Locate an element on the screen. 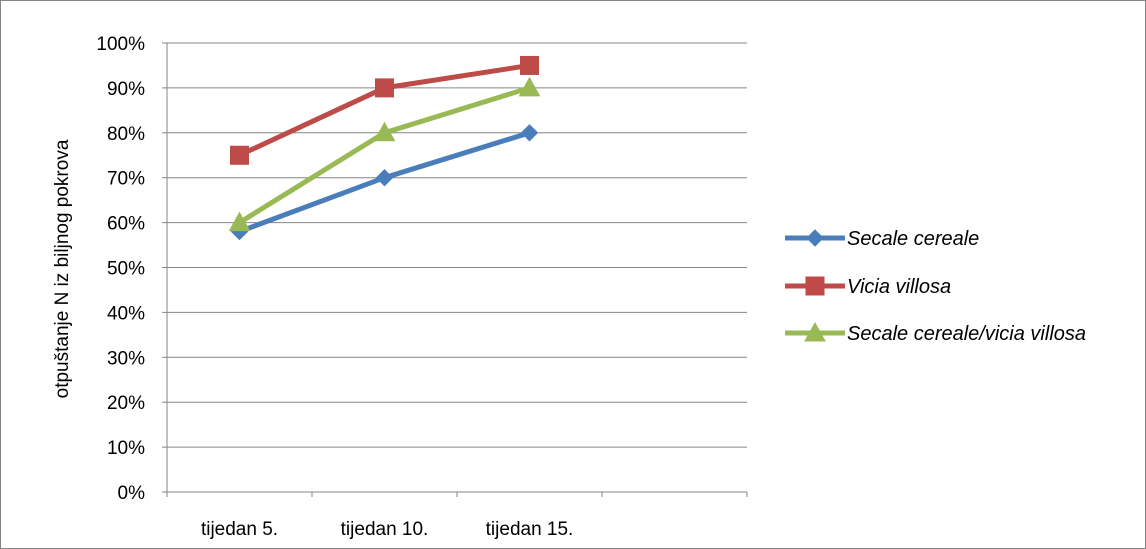 The image size is (1146, 549). legend-entry: Vicia villosa is located at coordinates (868, 287).